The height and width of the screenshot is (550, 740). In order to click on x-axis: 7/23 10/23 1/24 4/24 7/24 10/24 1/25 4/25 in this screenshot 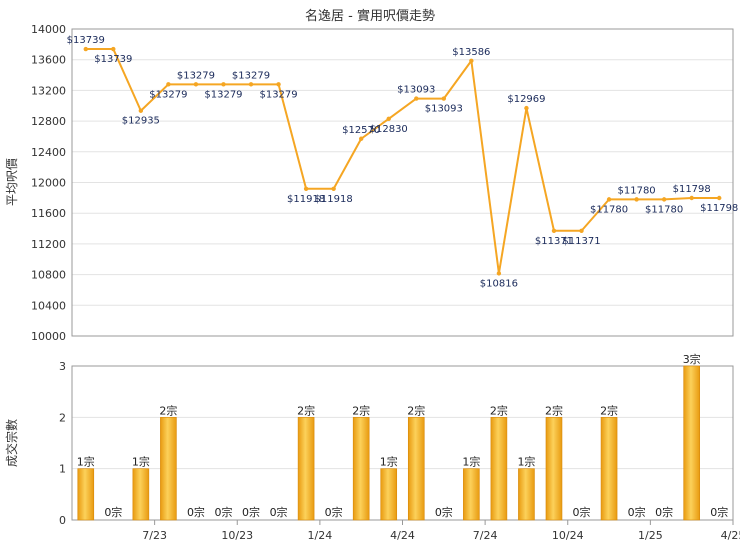, I will do `click(441, 531)`.